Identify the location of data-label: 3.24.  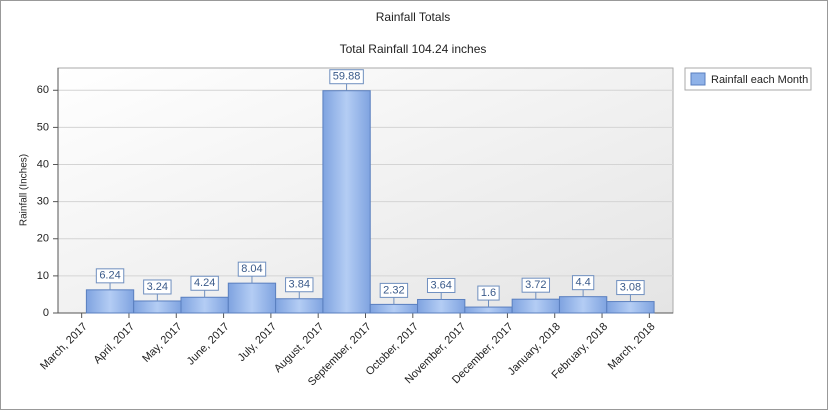
(157, 287).